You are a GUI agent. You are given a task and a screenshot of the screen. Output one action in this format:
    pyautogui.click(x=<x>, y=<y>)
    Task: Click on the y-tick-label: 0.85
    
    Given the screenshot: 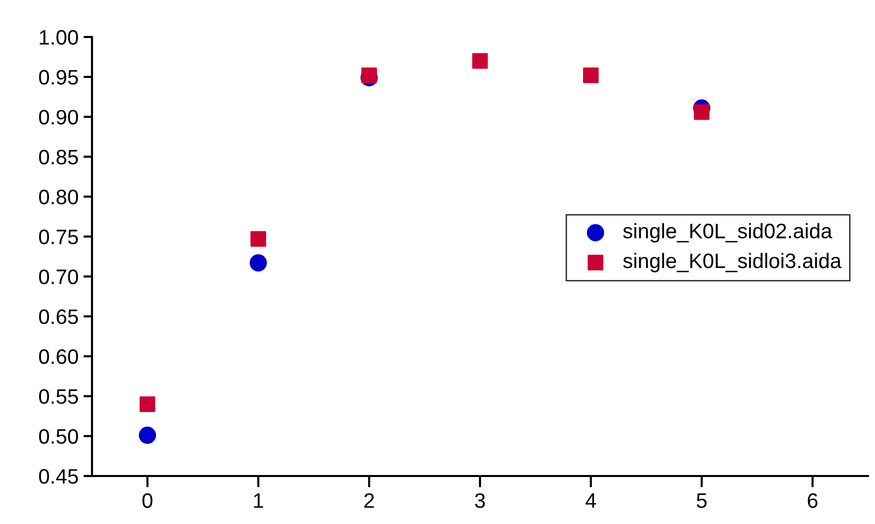 What is the action you would take?
    pyautogui.click(x=58, y=157)
    